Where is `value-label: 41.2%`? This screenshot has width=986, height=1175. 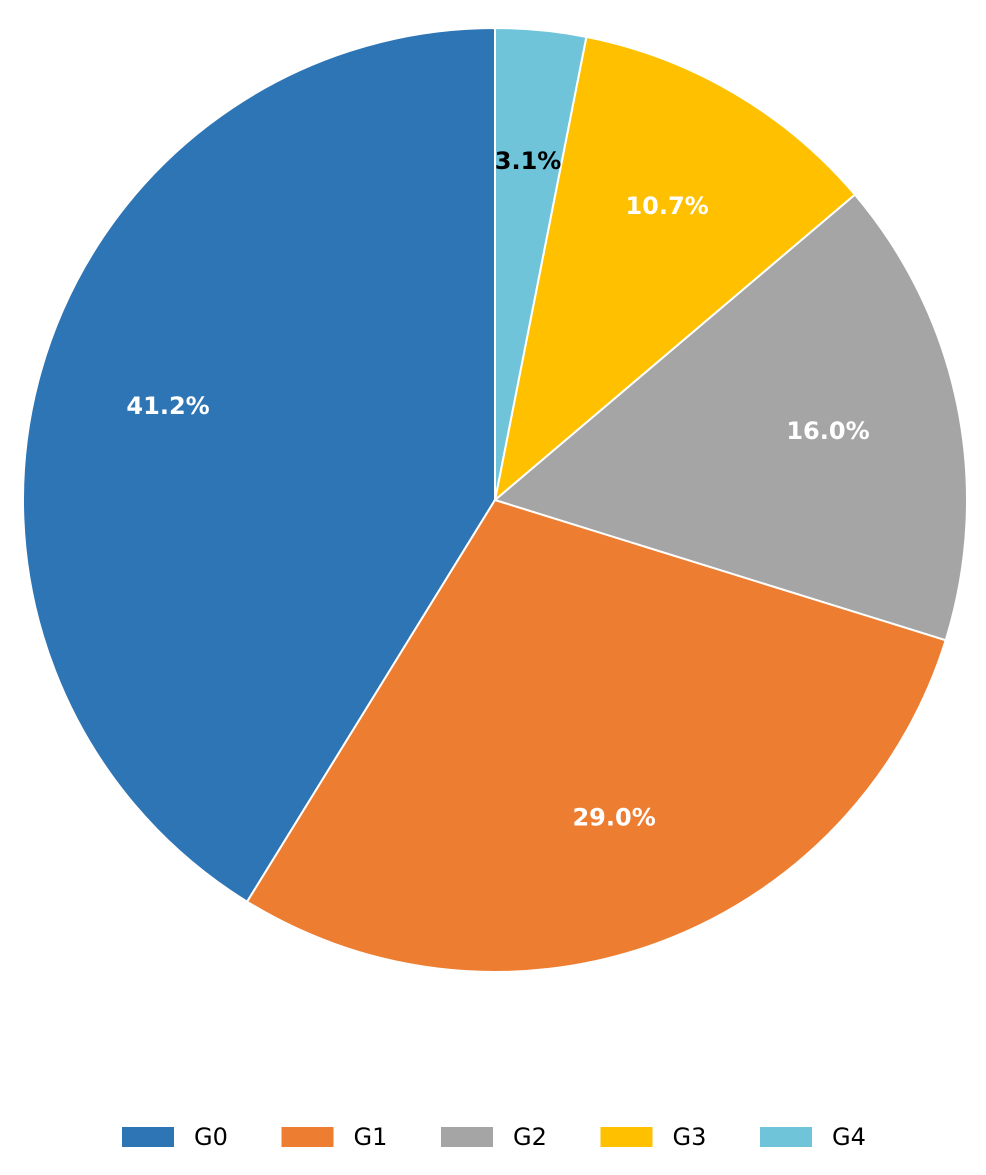 value-label: 41.2% is located at coordinates (167, 406).